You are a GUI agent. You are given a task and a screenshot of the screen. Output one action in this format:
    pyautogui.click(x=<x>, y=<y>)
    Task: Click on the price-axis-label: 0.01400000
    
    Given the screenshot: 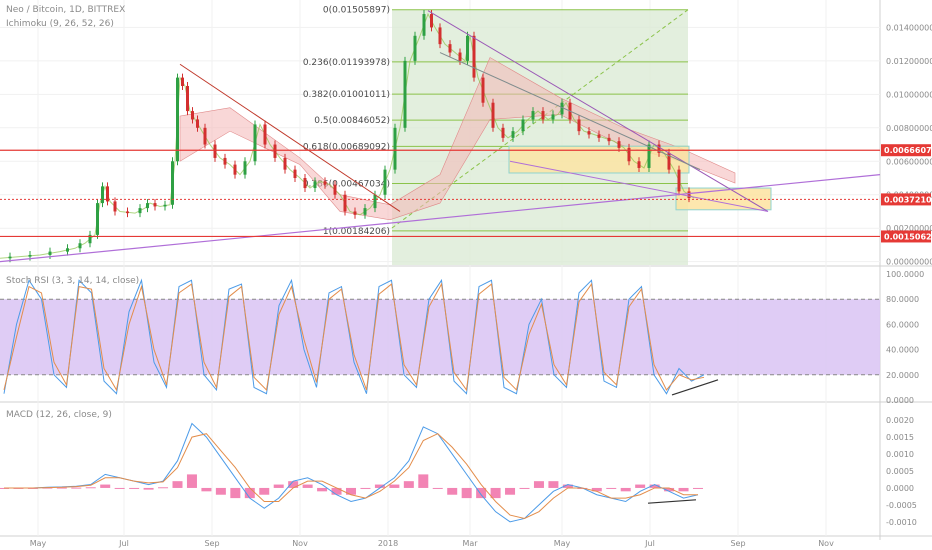 What is the action you would take?
    pyautogui.click(x=909, y=27)
    